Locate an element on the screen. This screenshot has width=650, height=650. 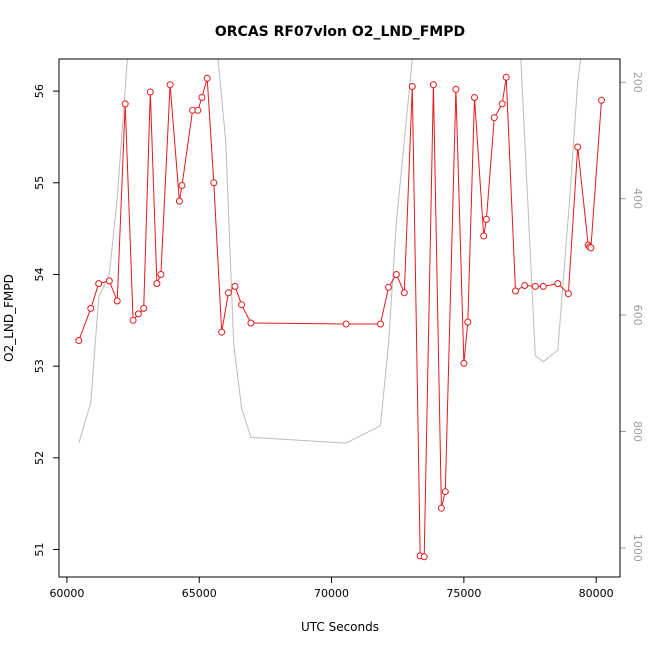
x-axis-label: UTC Seconds is located at coordinates (340, 627).